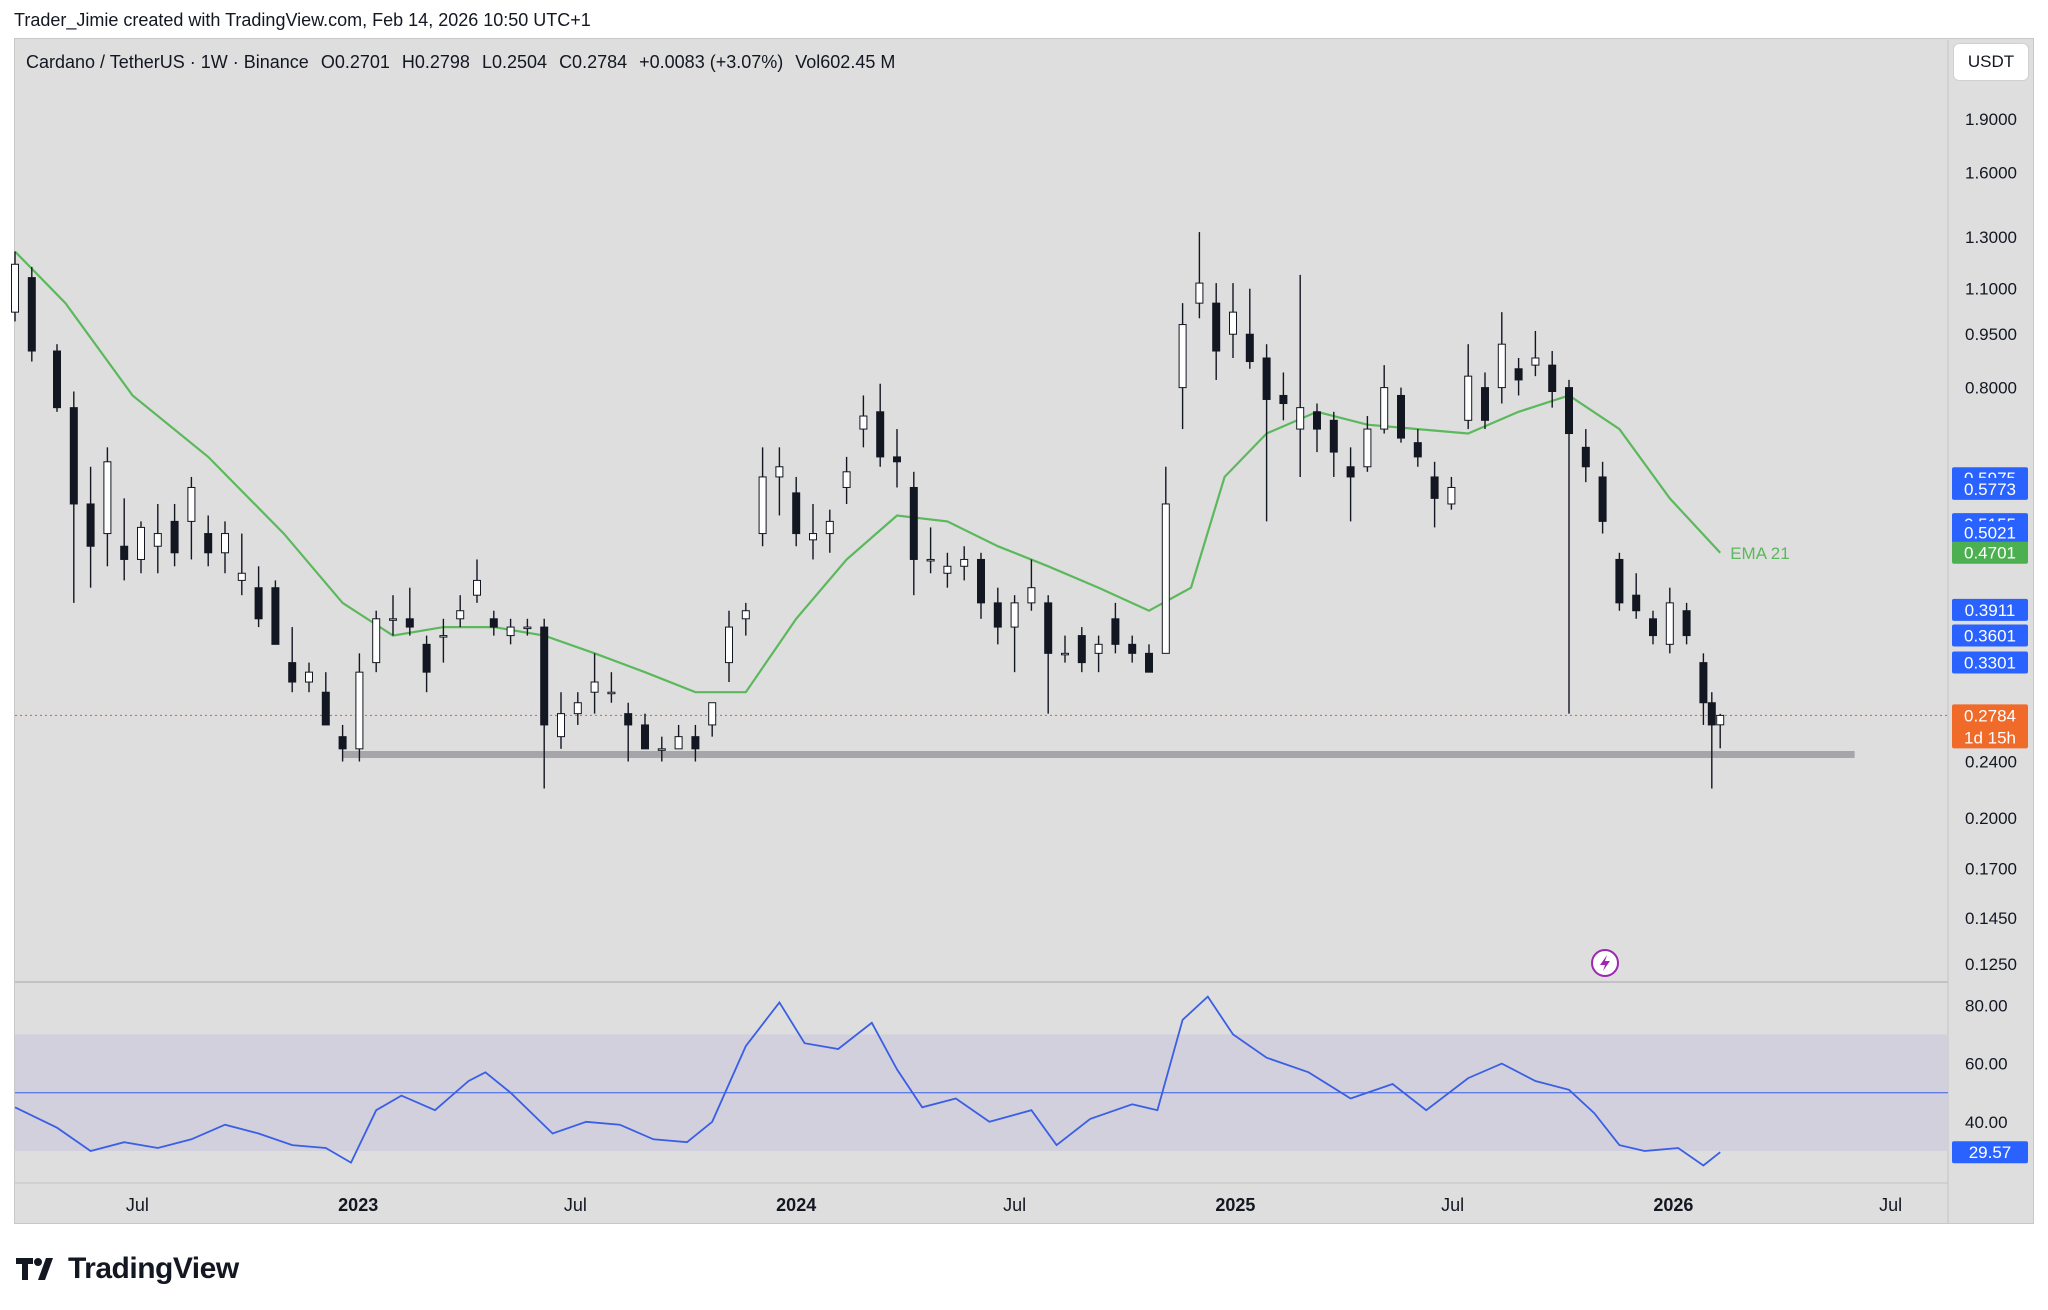 Image resolution: width=2048 pixels, height=1310 pixels. I want to click on lightning-icon-bolt, so click(1605, 963).